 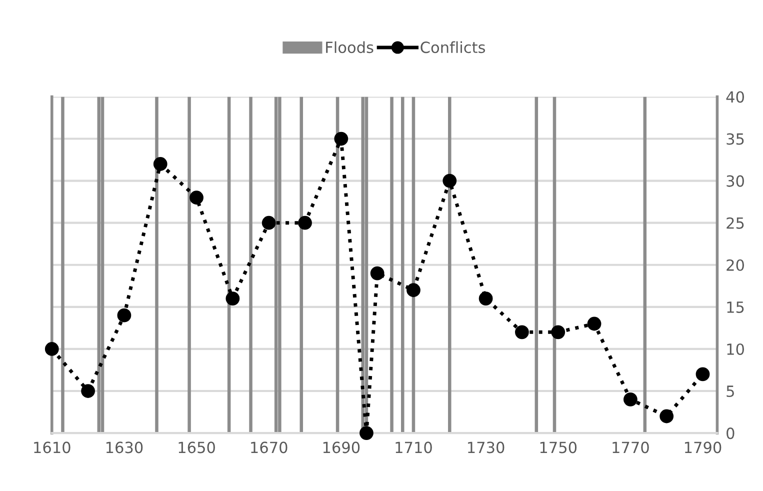 I want to click on y-tick-label: 25, so click(x=735, y=223).